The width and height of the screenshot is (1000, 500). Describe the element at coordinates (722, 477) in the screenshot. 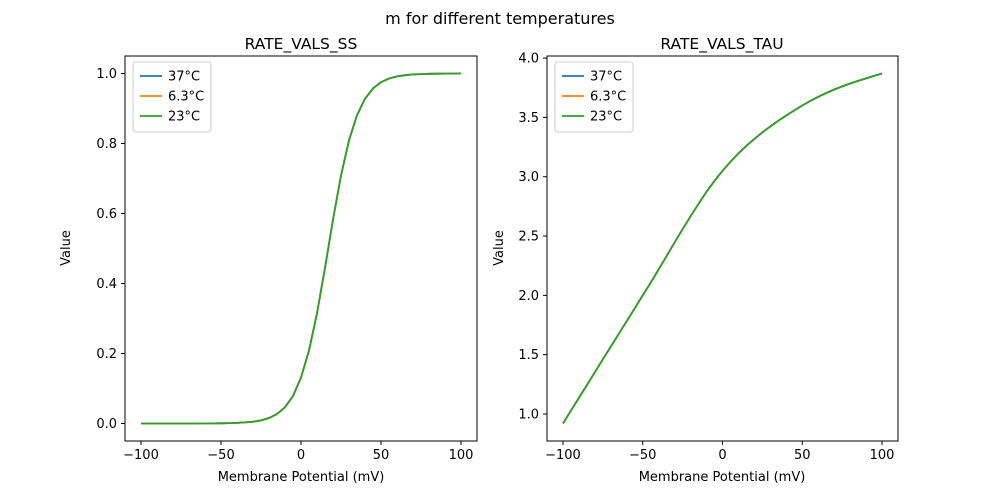

I see `x-axis-label-tau: Membrane Potential (mV)` at that location.